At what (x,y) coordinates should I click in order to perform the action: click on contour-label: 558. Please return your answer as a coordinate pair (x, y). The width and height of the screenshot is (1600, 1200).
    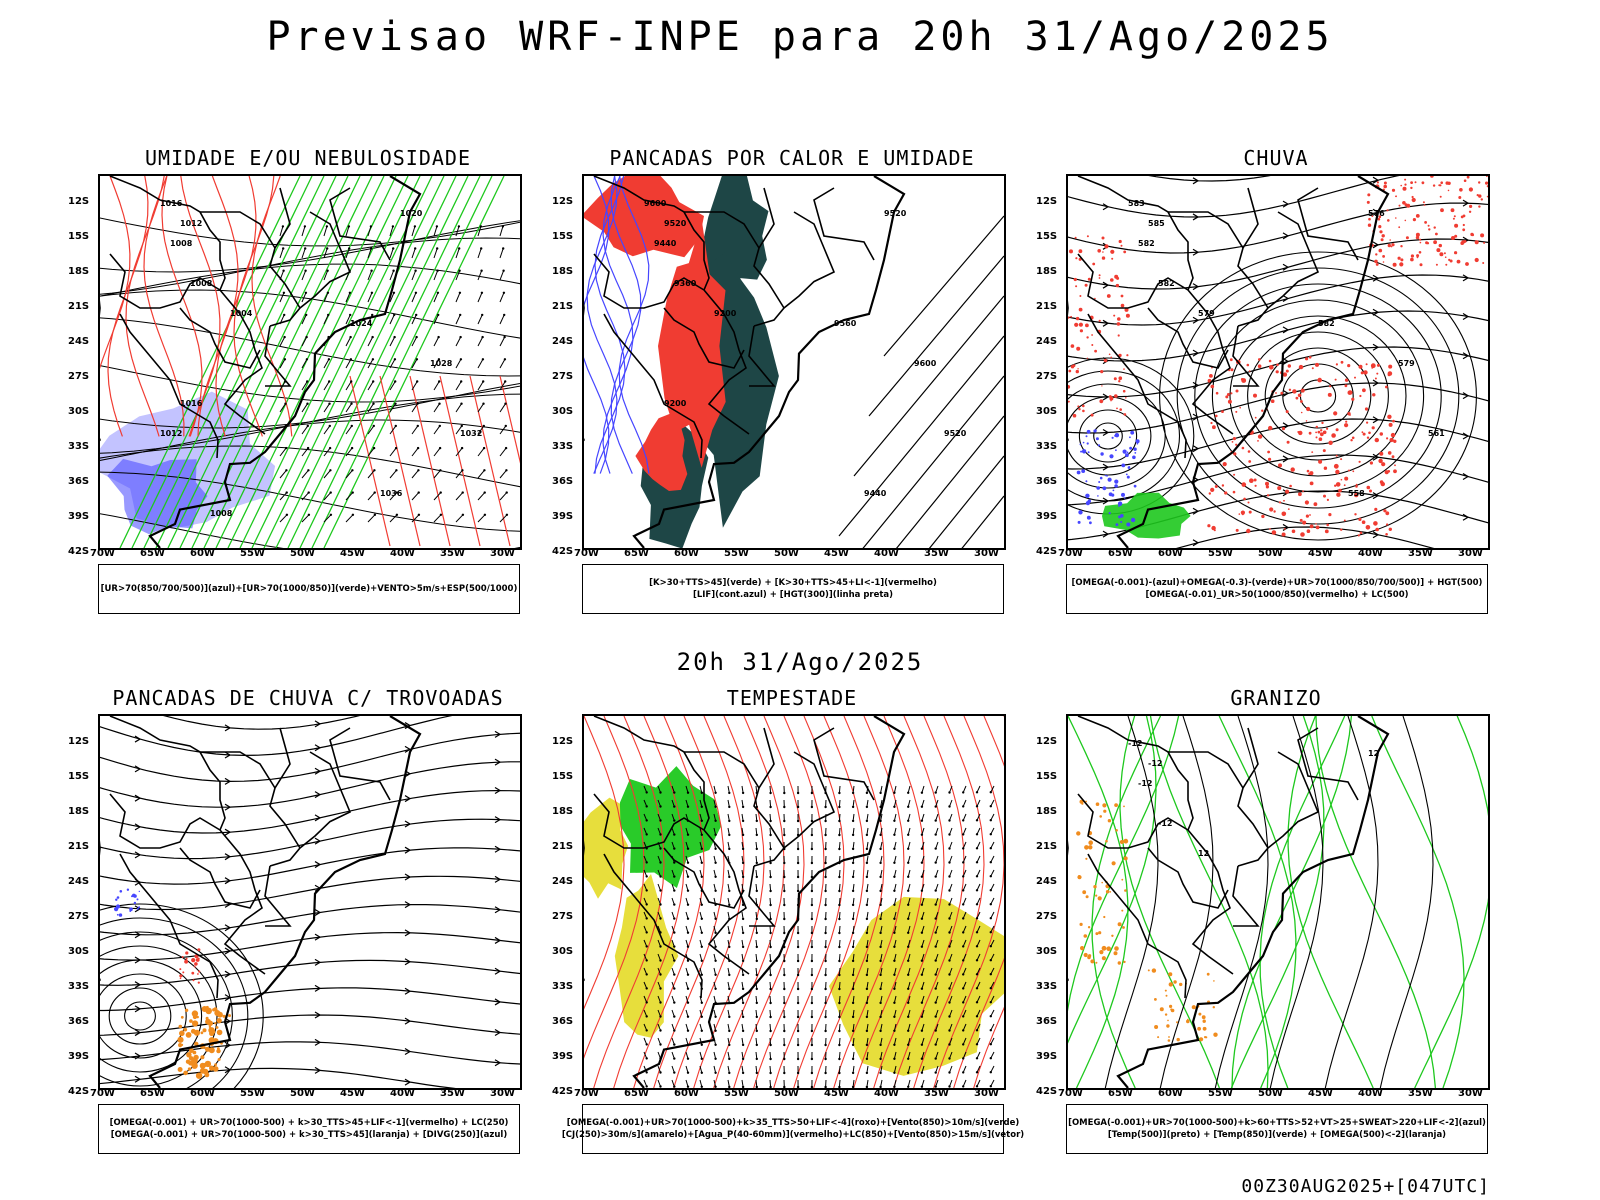
    Looking at the image, I should click on (1356, 493).